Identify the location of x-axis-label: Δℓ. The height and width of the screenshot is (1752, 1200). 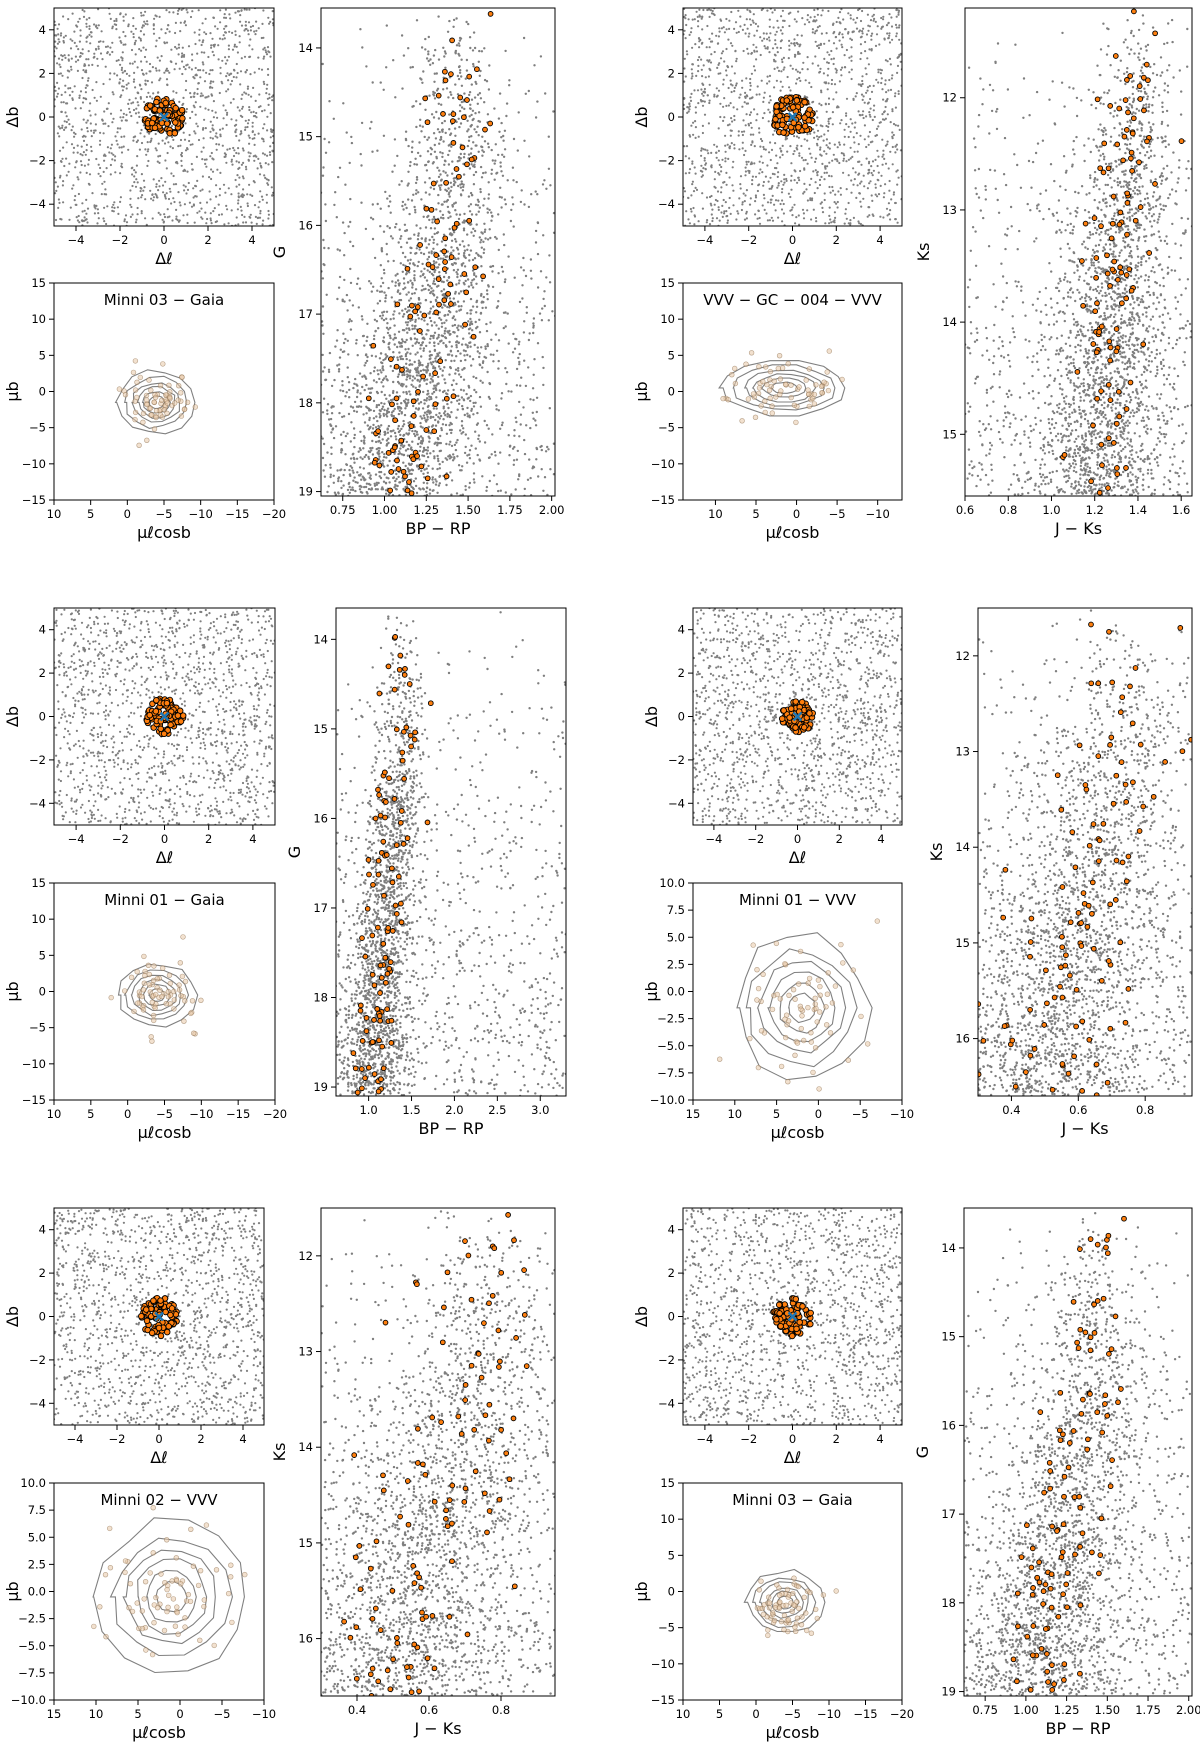
(164, 258).